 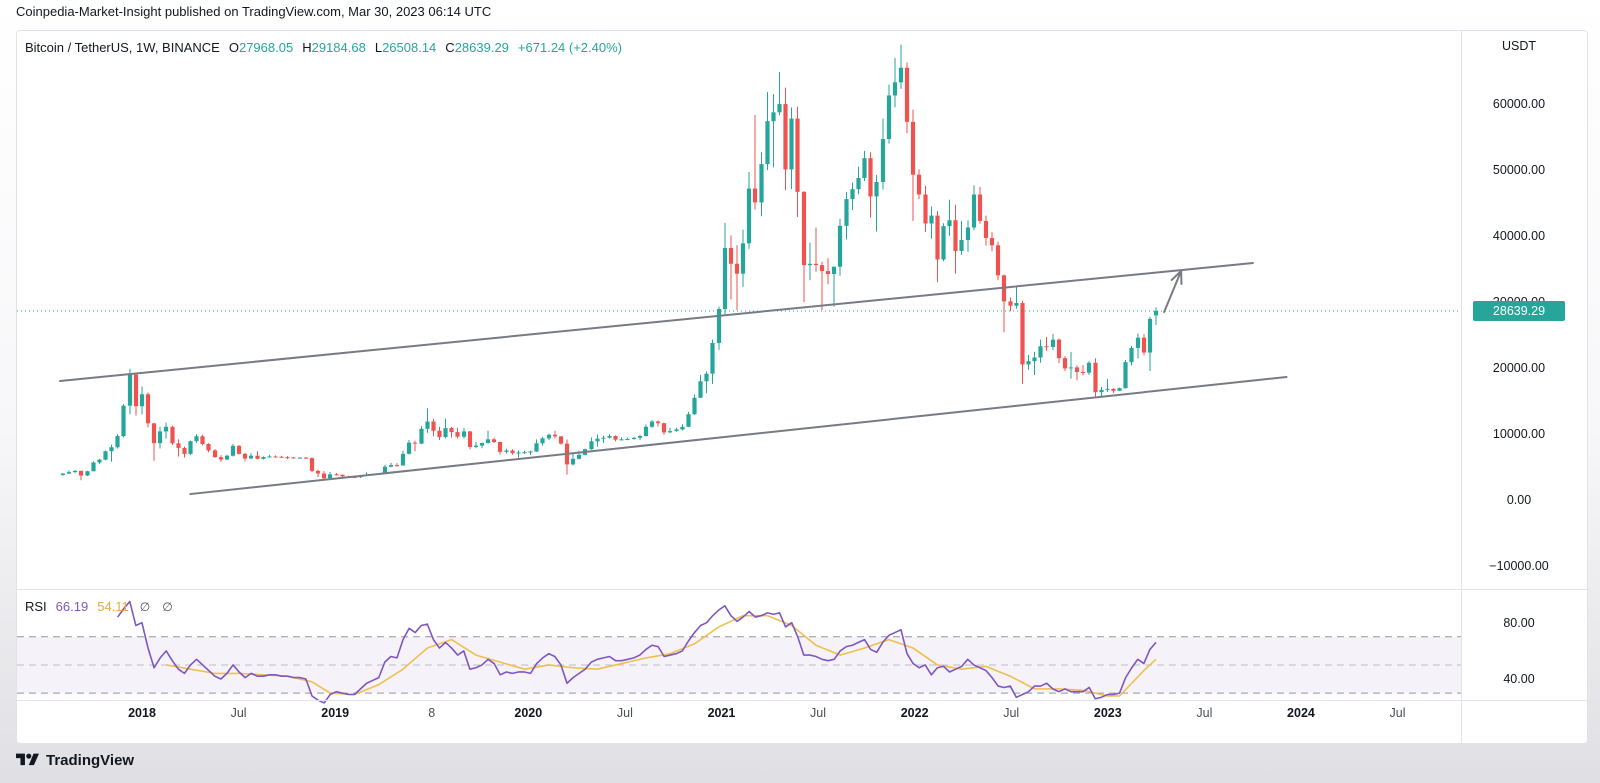 I want to click on ohlc-l: L26508.14, so click(x=405, y=47).